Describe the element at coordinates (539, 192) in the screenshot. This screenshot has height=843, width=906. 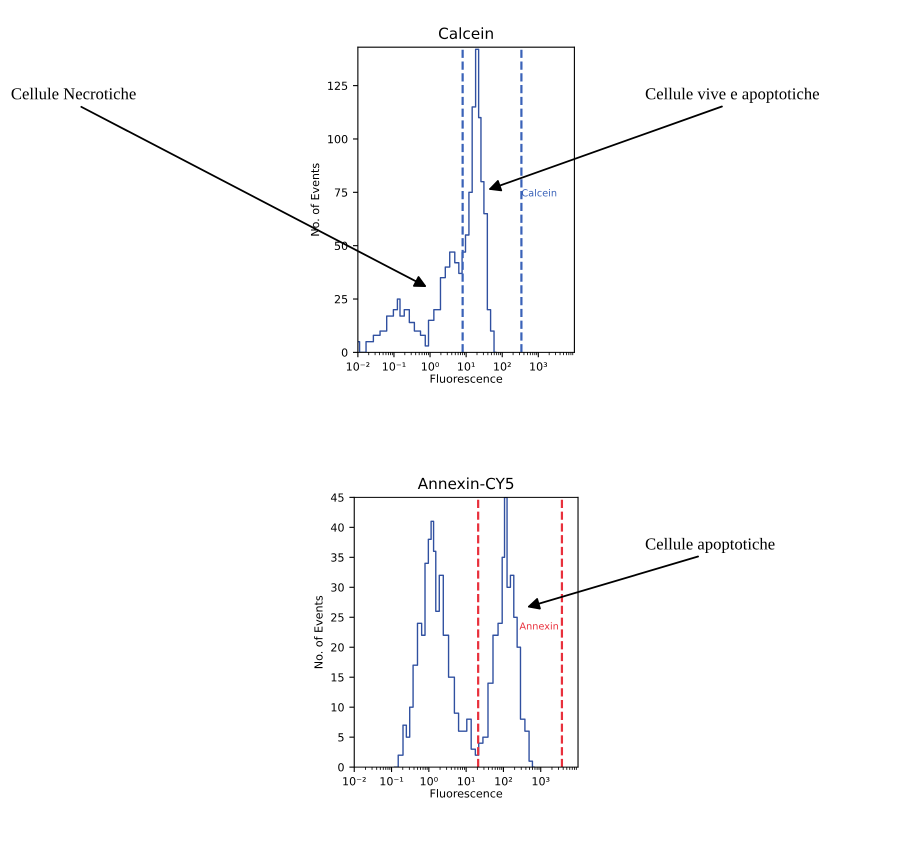
I see `ref-line-label: Calcein` at that location.